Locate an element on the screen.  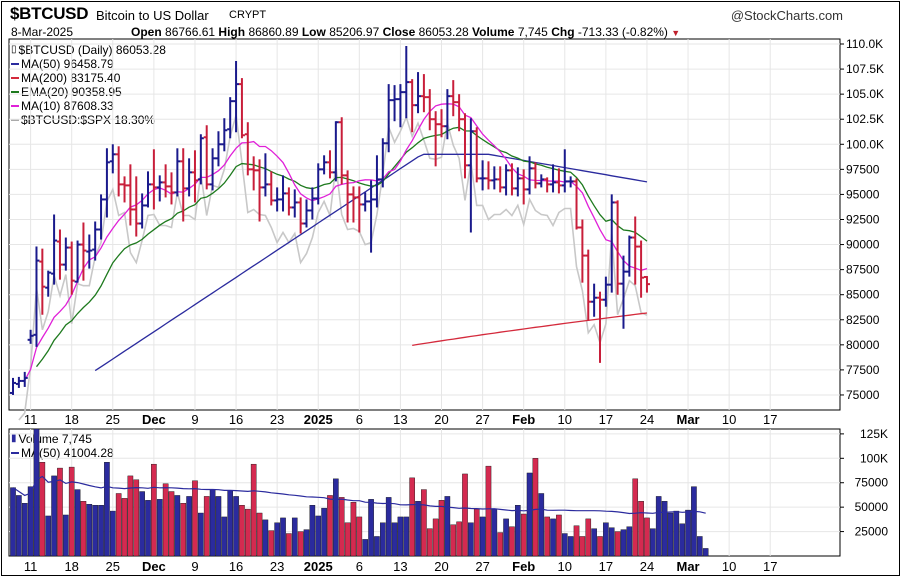
legend-text: $BTCUSD:$SPX 18.30% is located at coordinates (88, 120).